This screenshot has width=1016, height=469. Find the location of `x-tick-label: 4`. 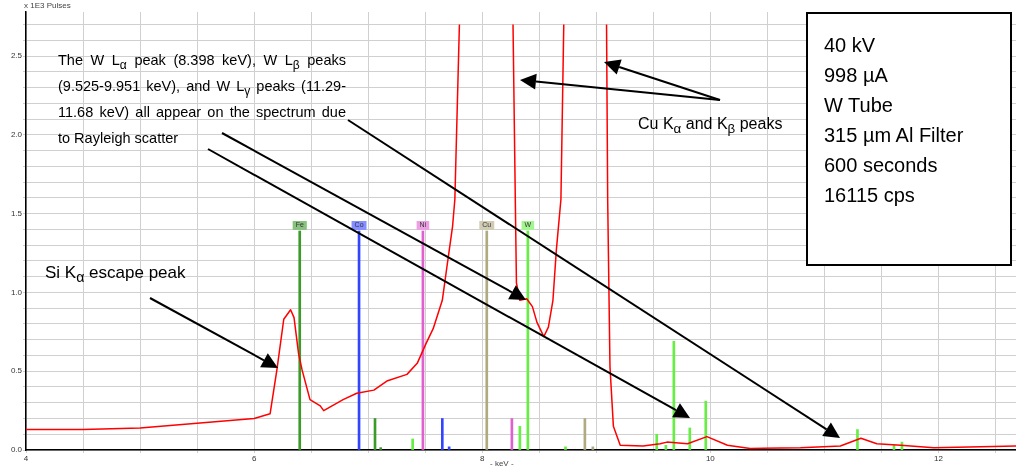

x-tick-label: 4 is located at coordinates (26, 458).